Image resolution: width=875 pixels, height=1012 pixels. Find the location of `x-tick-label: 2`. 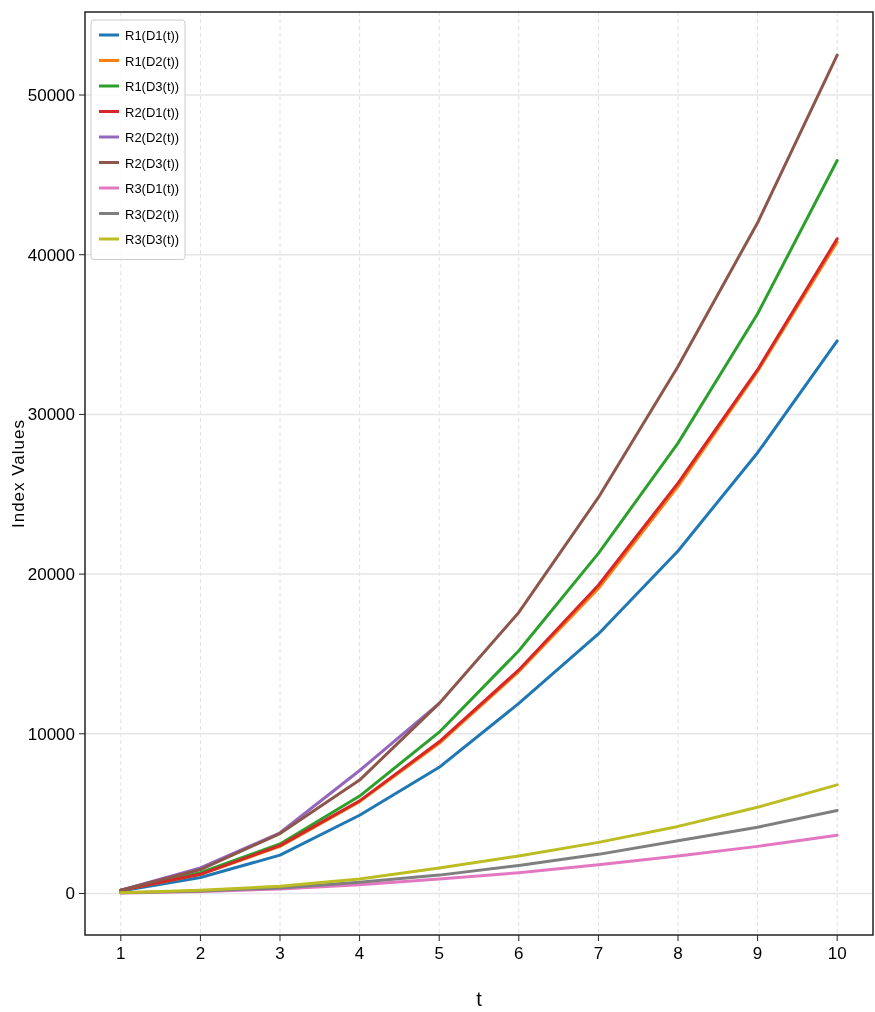

x-tick-label: 2 is located at coordinates (200, 953).